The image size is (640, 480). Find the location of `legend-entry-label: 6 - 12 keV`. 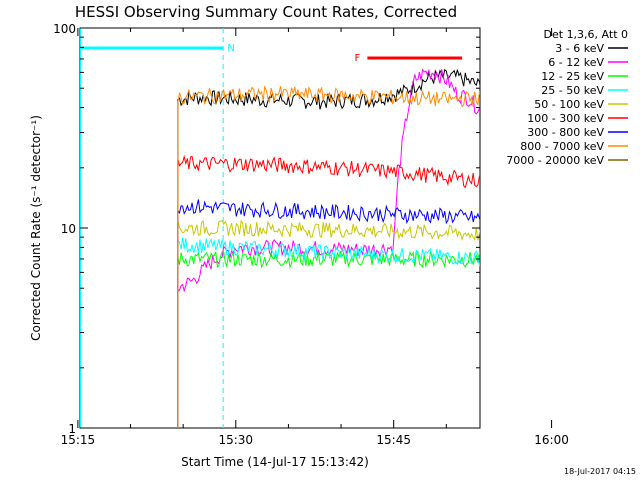

legend-entry-label: 6 - 12 keV is located at coordinates (576, 62).